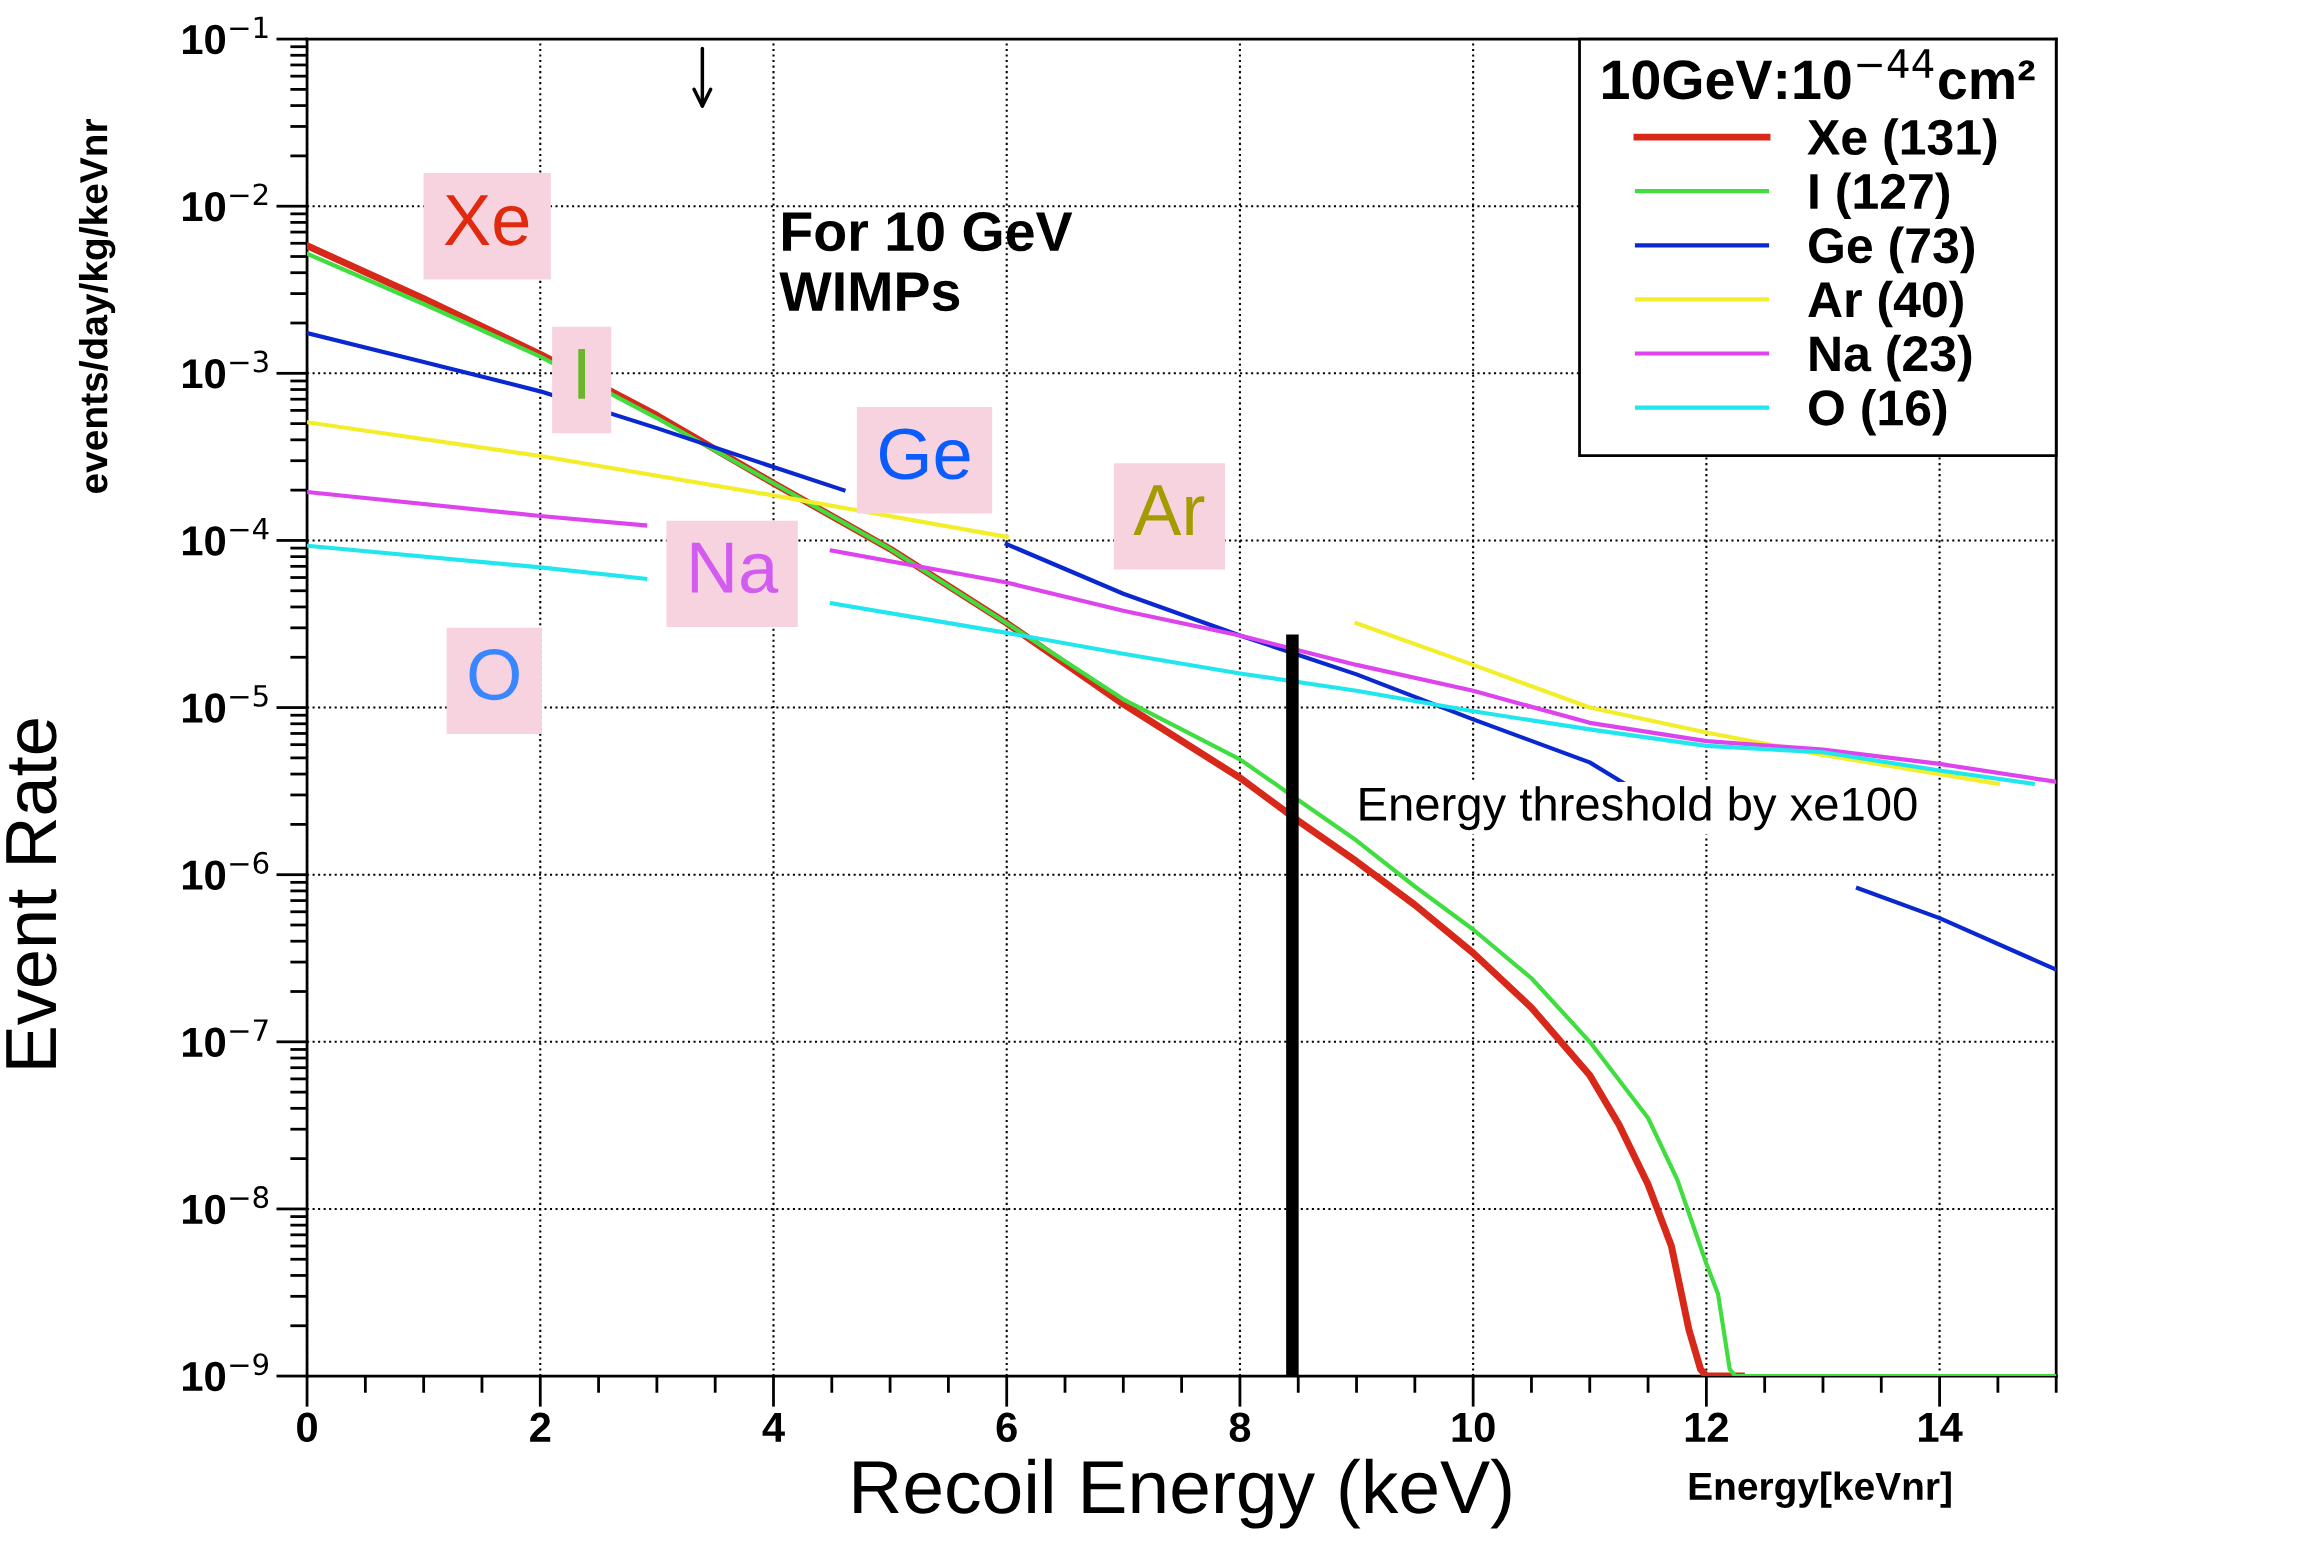 This screenshot has width=2300, height=1563. What do you see at coordinates (225, 369) in the screenshot?
I see `y-tick-label: 10$^{−3}$` at bounding box center [225, 369].